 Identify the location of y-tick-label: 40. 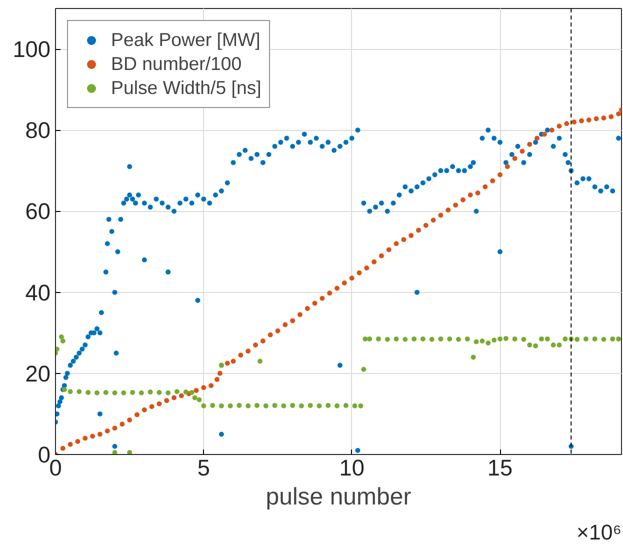
(37, 292).